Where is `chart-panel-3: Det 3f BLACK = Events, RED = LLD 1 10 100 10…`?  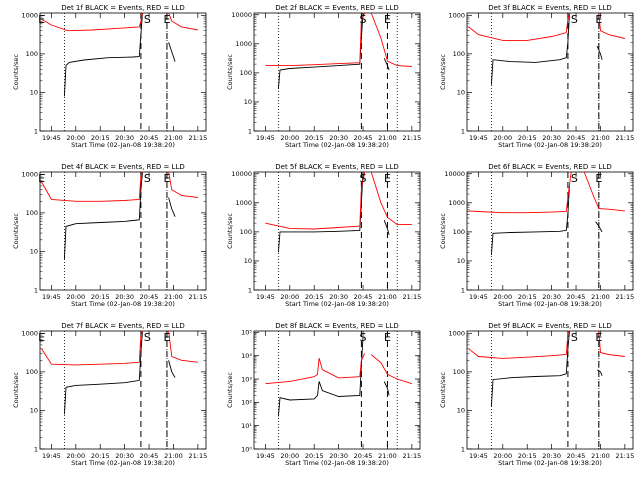
chart-panel-3: Det 3f BLACK = Events, RED = LLD 1 10 100 10… is located at coordinates (536, 76).